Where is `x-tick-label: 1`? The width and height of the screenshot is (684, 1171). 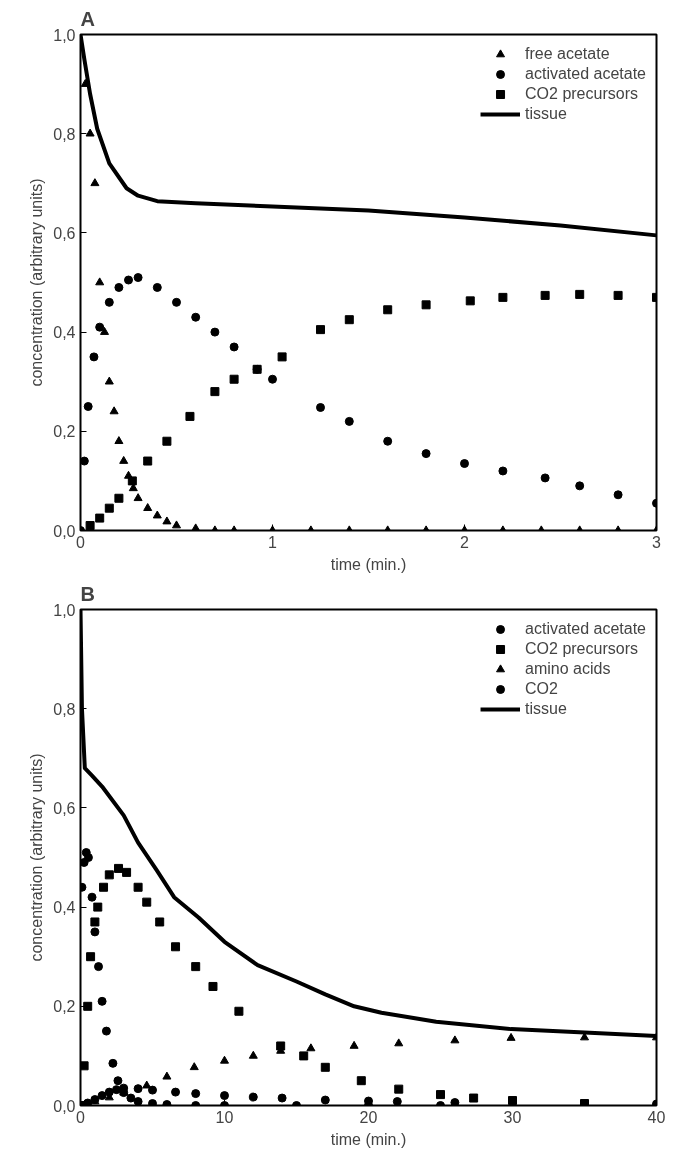 x-tick-label: 1 is located at coordinates (273, 542).